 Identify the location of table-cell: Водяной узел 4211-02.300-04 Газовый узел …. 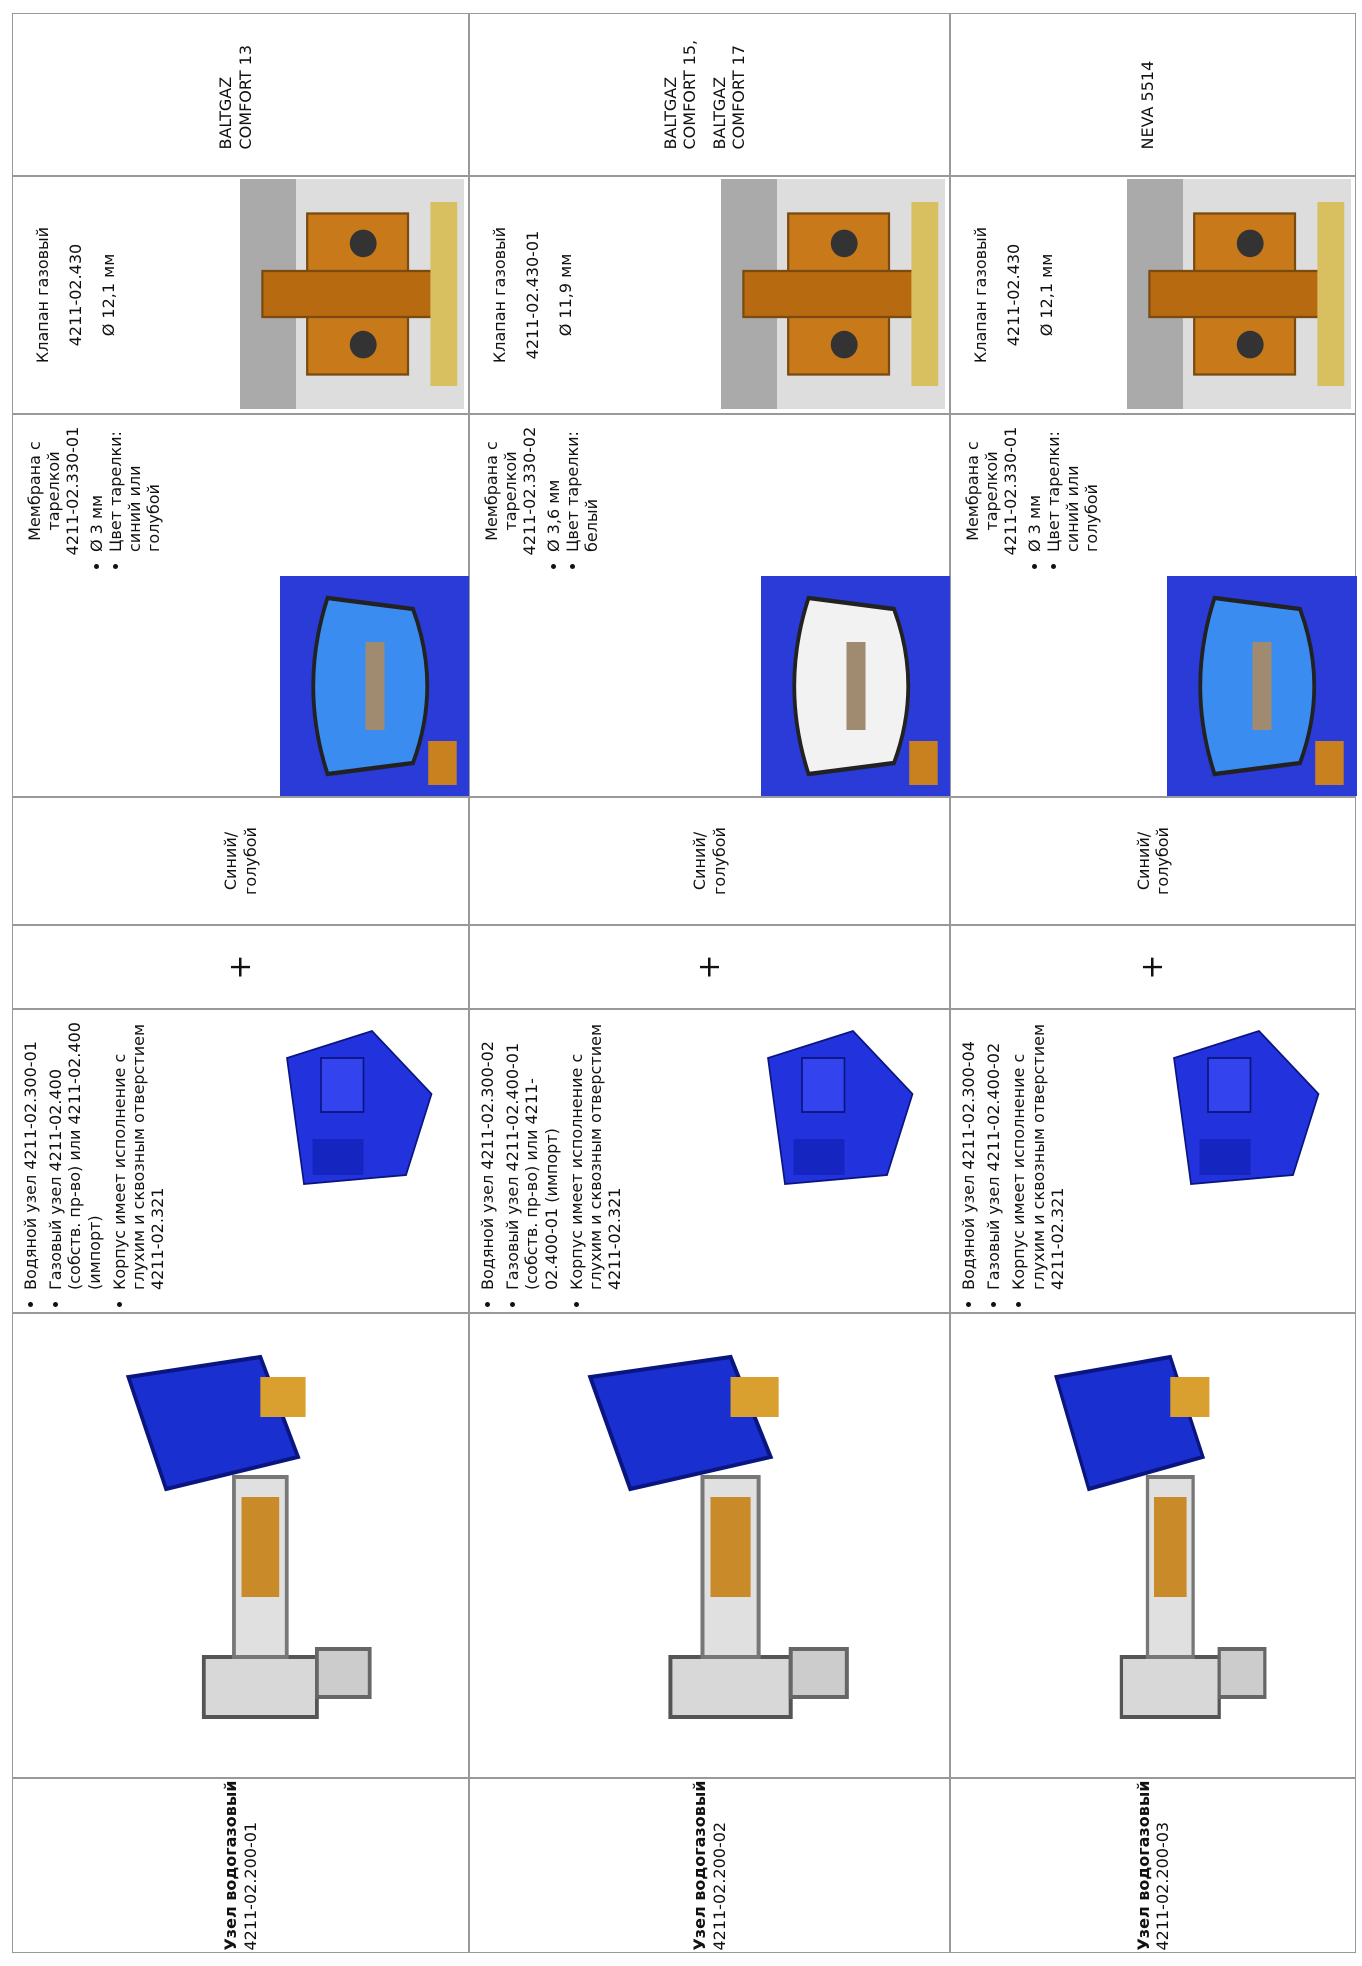
(1153, 1161).